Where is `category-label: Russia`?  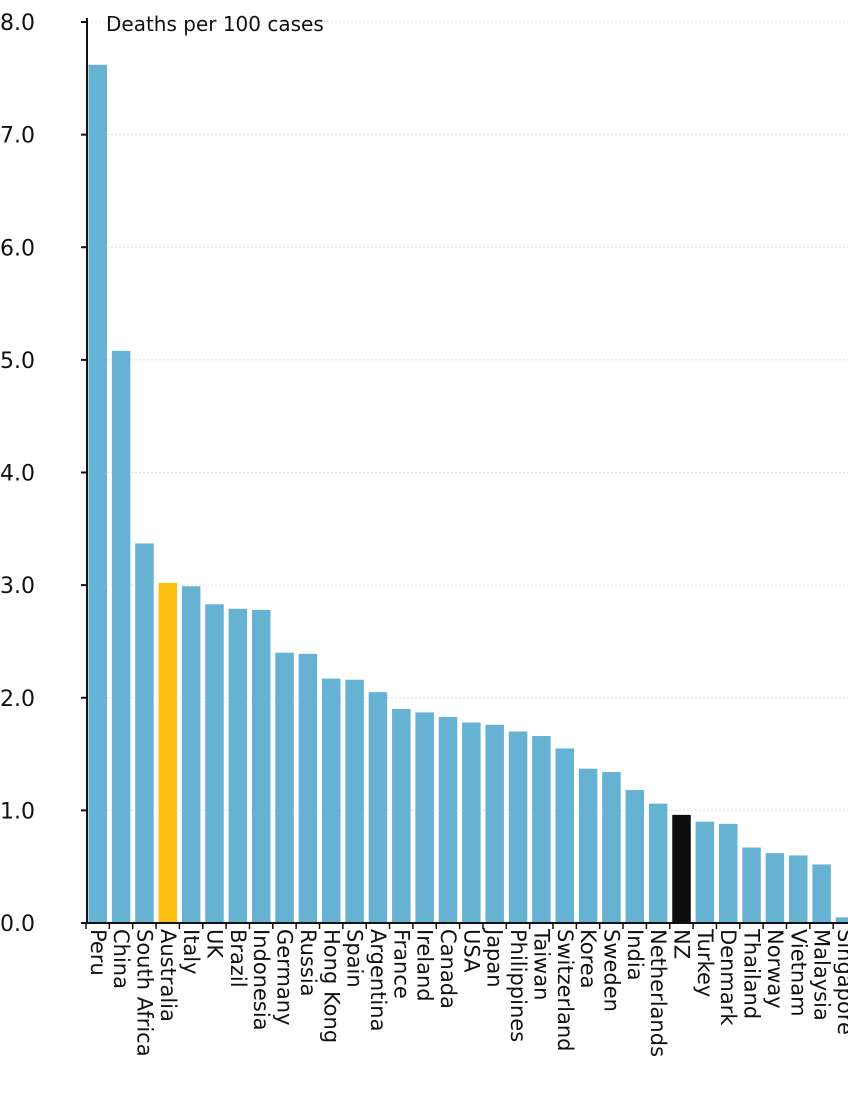 category-label: Russia is located at coordinates (308, 963).